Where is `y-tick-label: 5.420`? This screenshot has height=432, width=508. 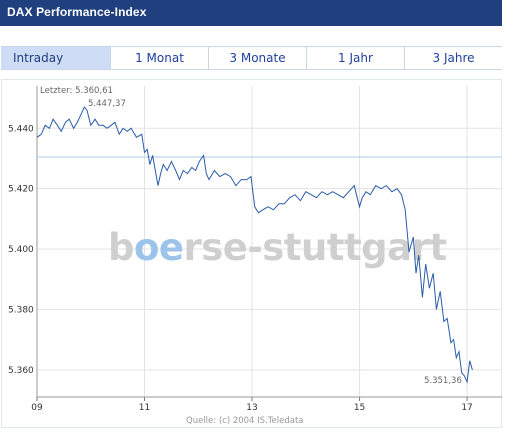
y-tick-label: 5.420 is located at coordinates (21, 190).